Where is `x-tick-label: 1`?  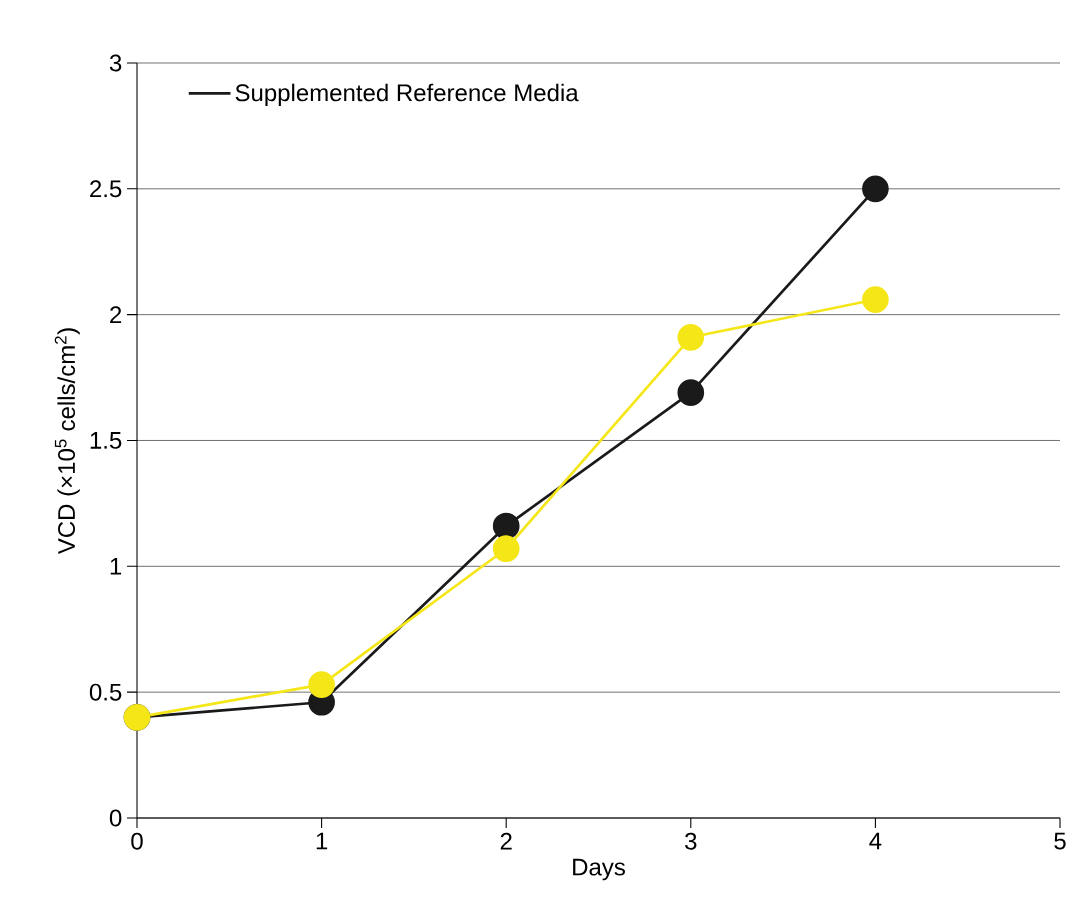
x-tick-label: 1 is located at coordinates (322, 841).